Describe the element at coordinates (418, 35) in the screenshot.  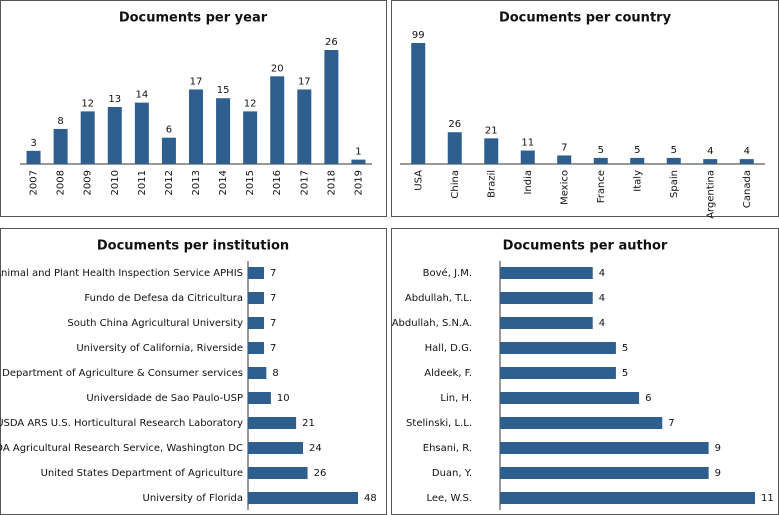
I see `data-label: 99` at that location.